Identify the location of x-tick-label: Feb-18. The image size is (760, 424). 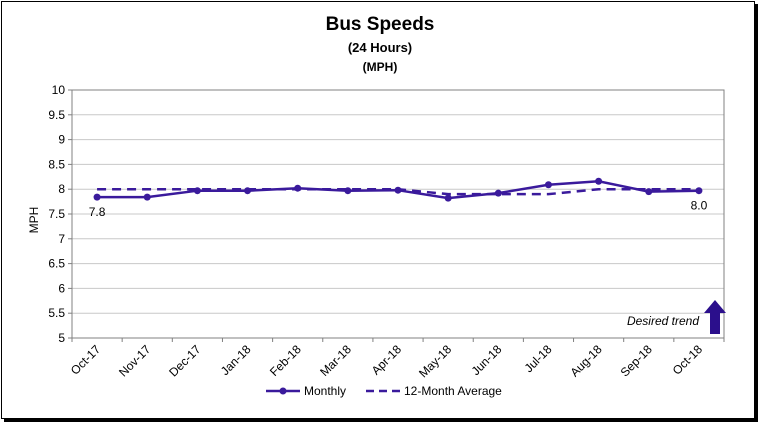
(285, 360).